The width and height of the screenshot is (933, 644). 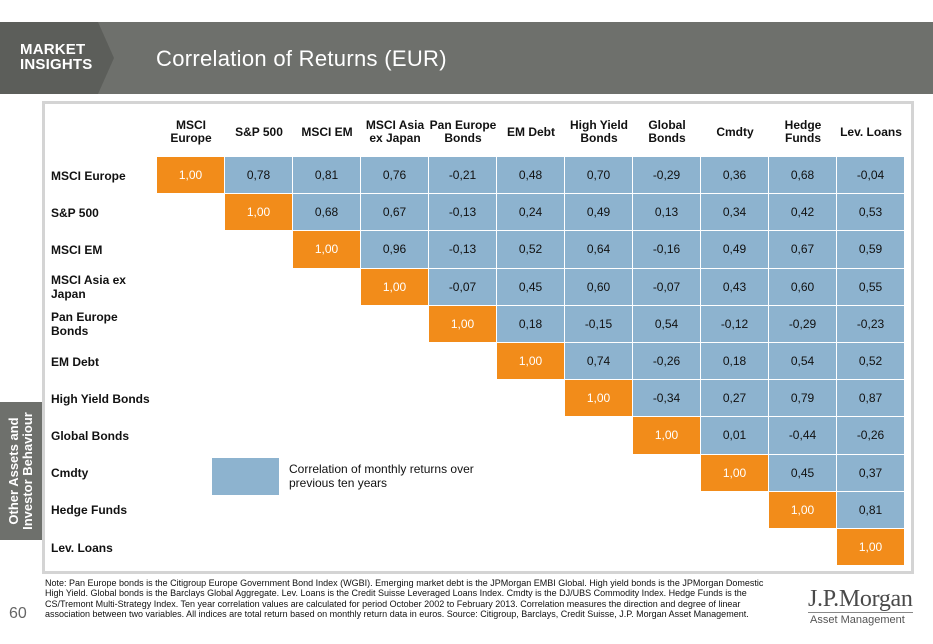 What do you see at coordinates (598, 131) in the screenshot?
I see `column-header: High Yield Bonds` at bounding box center [598, 131].